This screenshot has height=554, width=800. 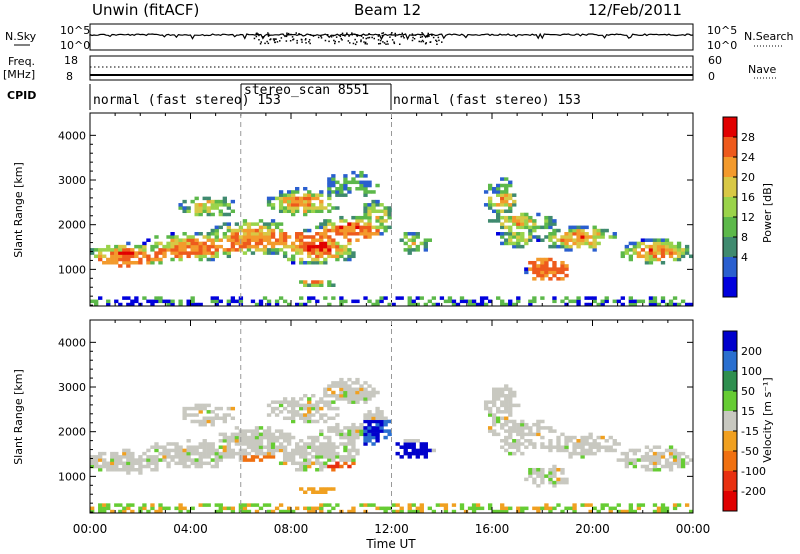 I want to click on y-tick-label: 3000, so click(x=72, y=387).